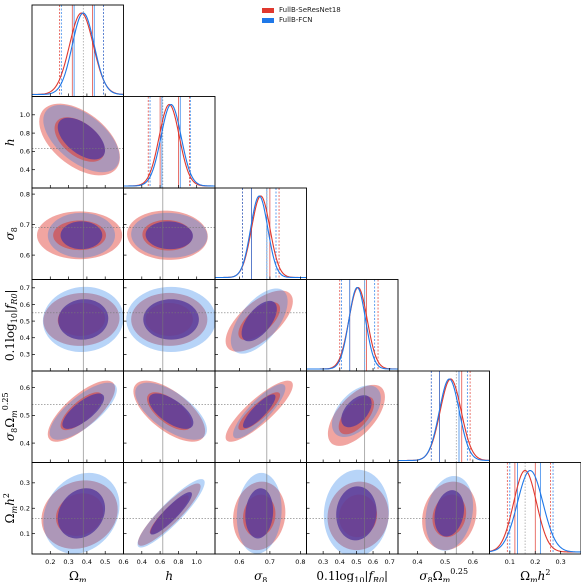 This screenshot has width=581, height=582. Describe the element at coordinates (296, 20) in the screenshot. I see `legend-label: FullB-FCN` at that location.